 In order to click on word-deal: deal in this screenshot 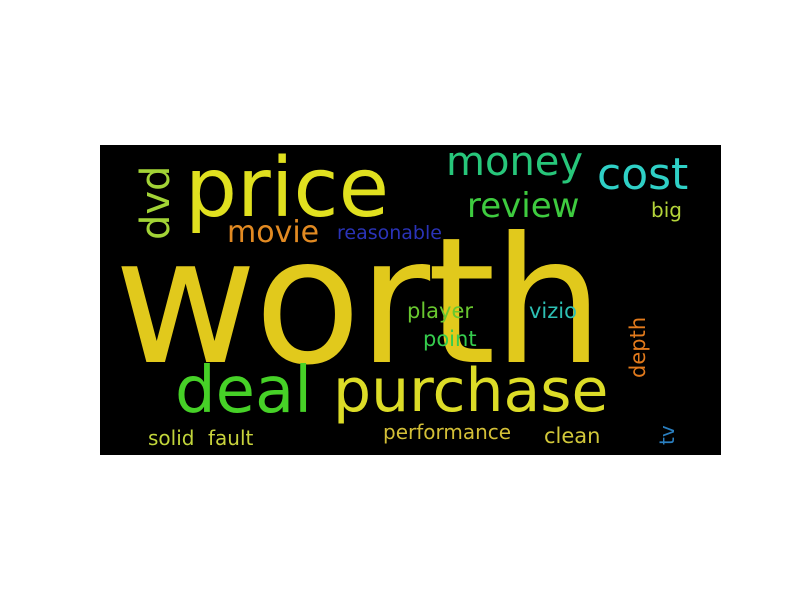, I will do `click(243, 391)`.